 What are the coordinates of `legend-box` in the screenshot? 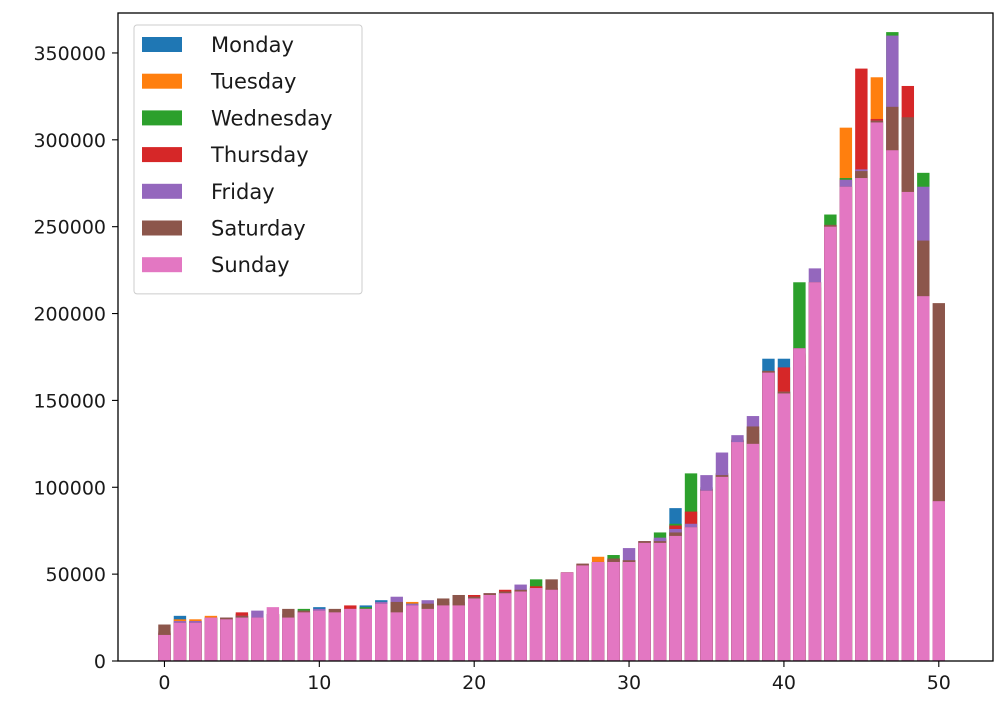 It's located at (248, 159).